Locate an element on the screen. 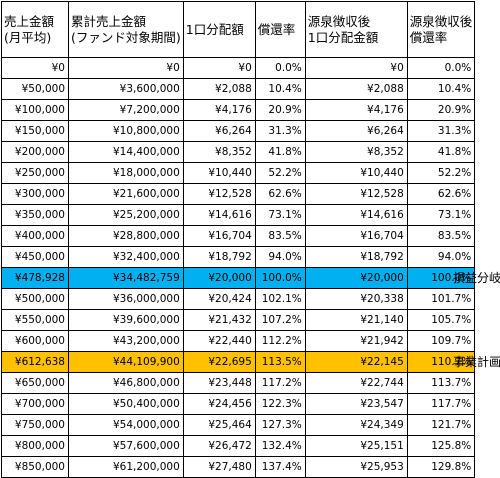 Image resolution: width=500 pixels, height=478 pixels. cell-redemption-rate: 100.0% is located at coordinates (280, 278).